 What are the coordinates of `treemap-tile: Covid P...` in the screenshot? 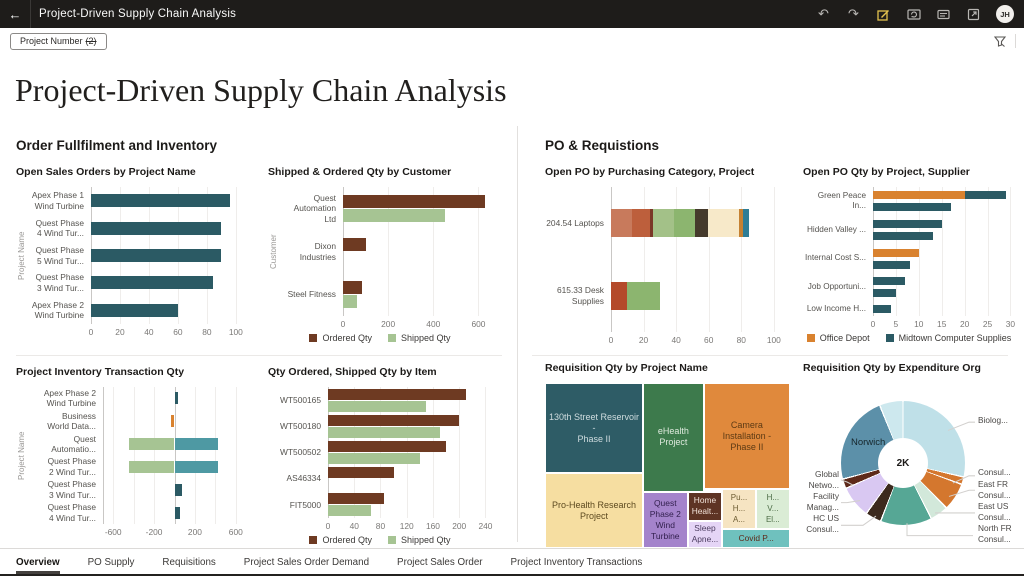 It's located at (756, 538).